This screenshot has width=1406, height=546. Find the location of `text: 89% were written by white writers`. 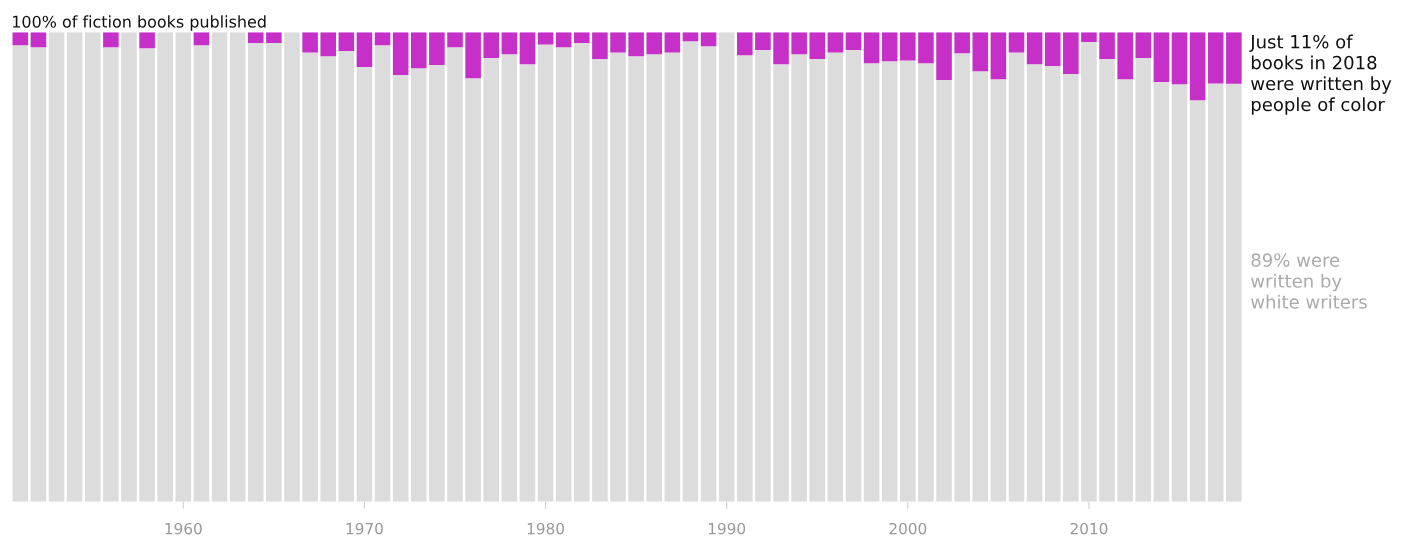

text: 89% were written by white writers is located at coordinates (1309, 281).